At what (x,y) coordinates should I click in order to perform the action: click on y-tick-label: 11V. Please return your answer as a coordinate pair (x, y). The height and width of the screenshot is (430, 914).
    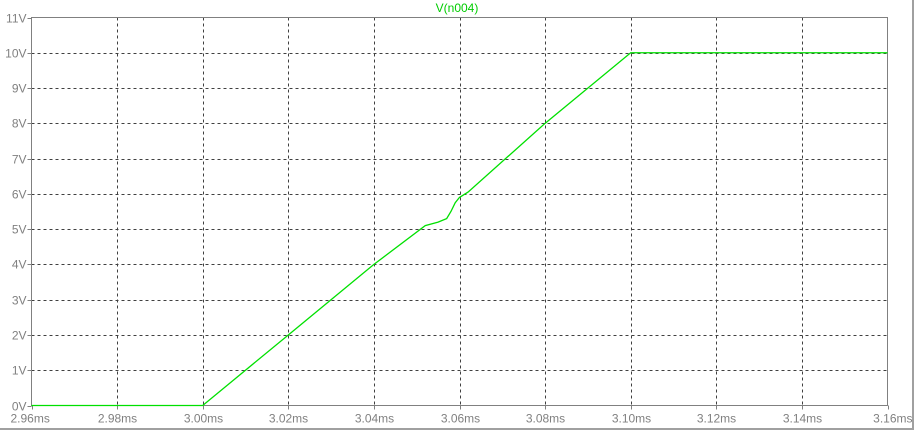
    Looking at the image, I should click on (16, 19).